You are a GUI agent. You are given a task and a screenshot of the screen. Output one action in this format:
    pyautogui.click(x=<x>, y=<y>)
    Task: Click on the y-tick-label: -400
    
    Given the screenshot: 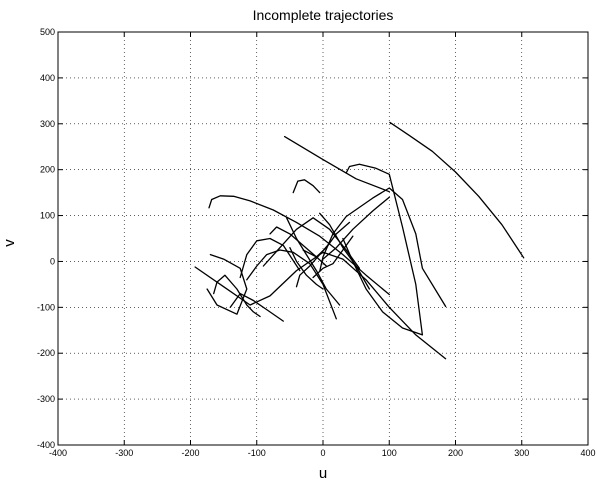 What is the action you would take?
    pyautogui.click(x=46, y=445)
    